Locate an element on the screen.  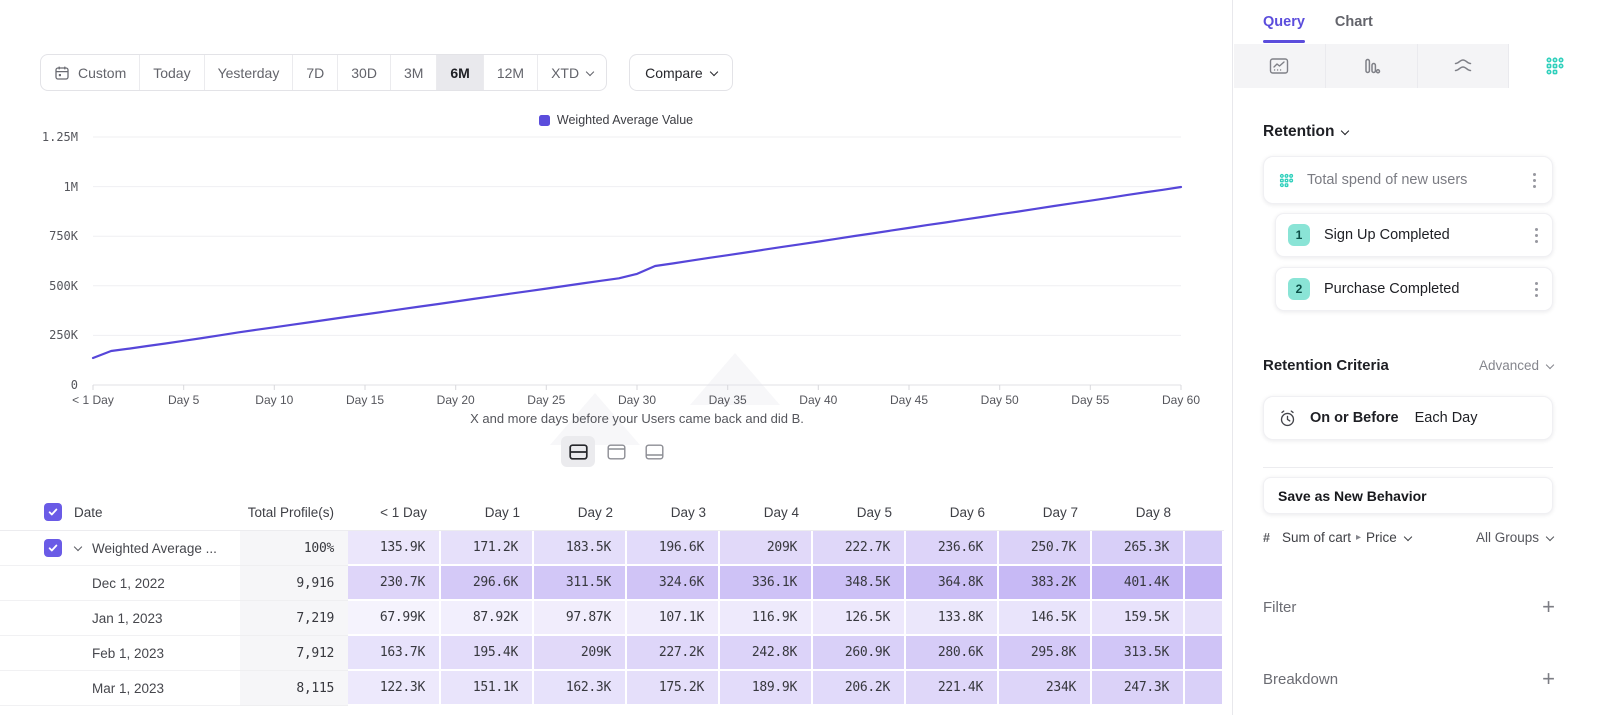
tab-flows is located at coordinates (1463, 66).